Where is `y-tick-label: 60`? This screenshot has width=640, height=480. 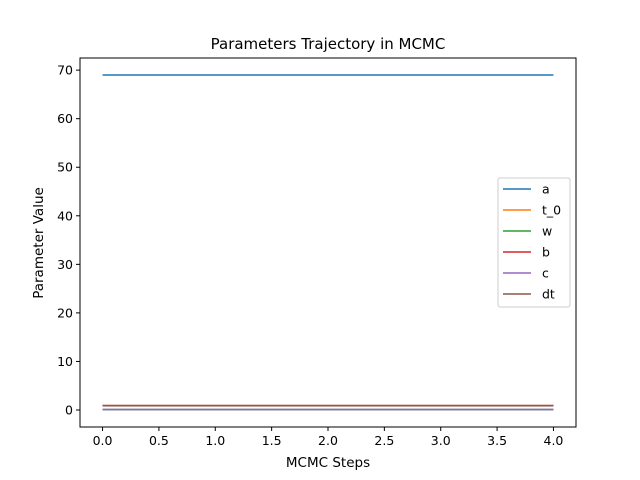 y-tick-label: 60 is located at coordinates (65, 118).